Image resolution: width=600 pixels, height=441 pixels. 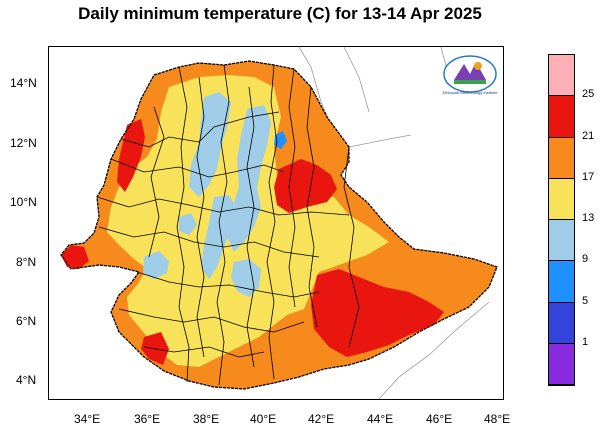 I want to click on lon-label-36: 36°E, so click(x=147, y=419).